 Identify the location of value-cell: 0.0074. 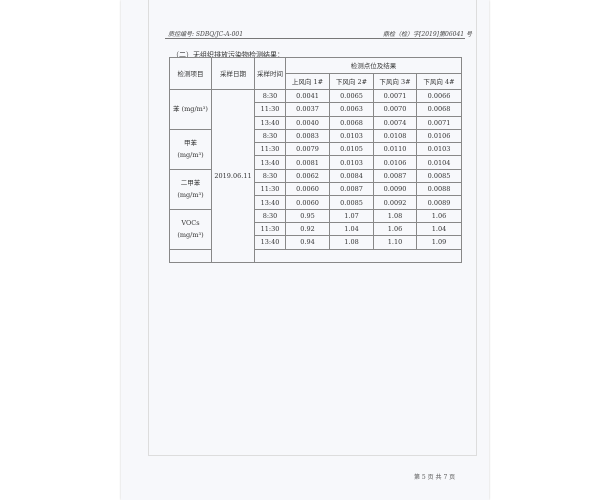
(395, 122).